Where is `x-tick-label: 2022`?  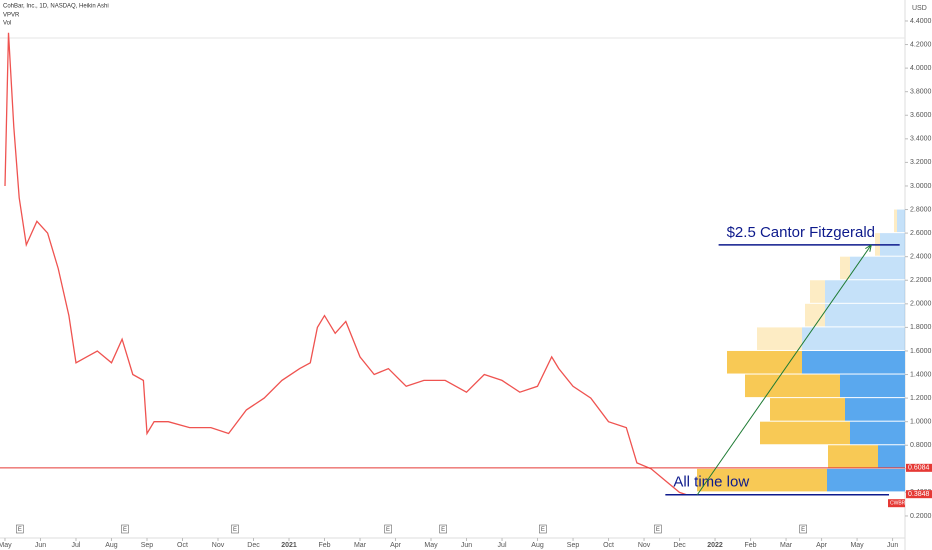
x-tick-label: 2022 is located at coordinates (715, 545).